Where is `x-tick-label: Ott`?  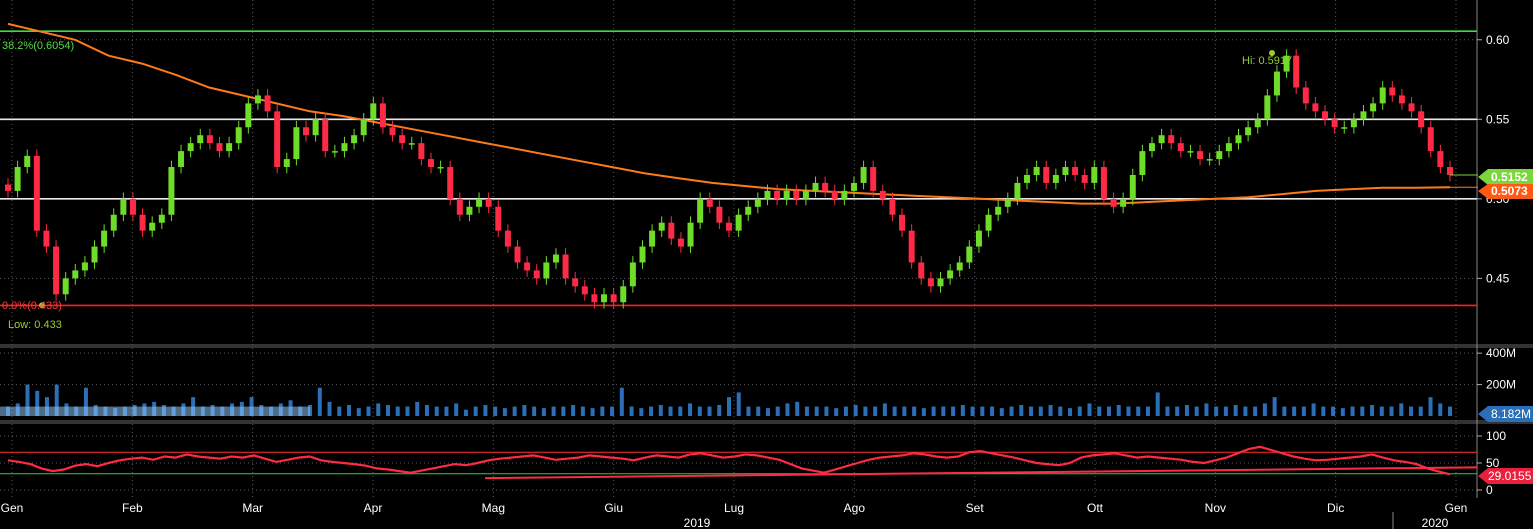
x-tick-label: Ott is located at coordinates (1095, 508).